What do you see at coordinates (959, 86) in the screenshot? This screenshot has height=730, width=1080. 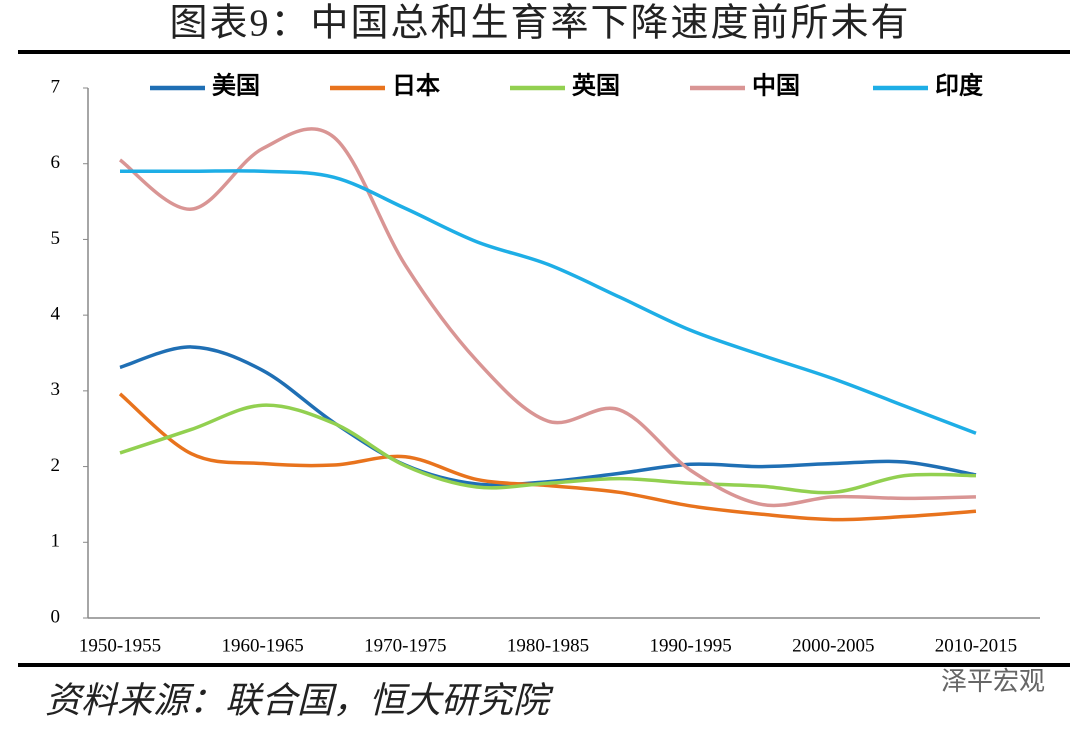 I see `legend-label: 印度` at bounding box center [959, 86].